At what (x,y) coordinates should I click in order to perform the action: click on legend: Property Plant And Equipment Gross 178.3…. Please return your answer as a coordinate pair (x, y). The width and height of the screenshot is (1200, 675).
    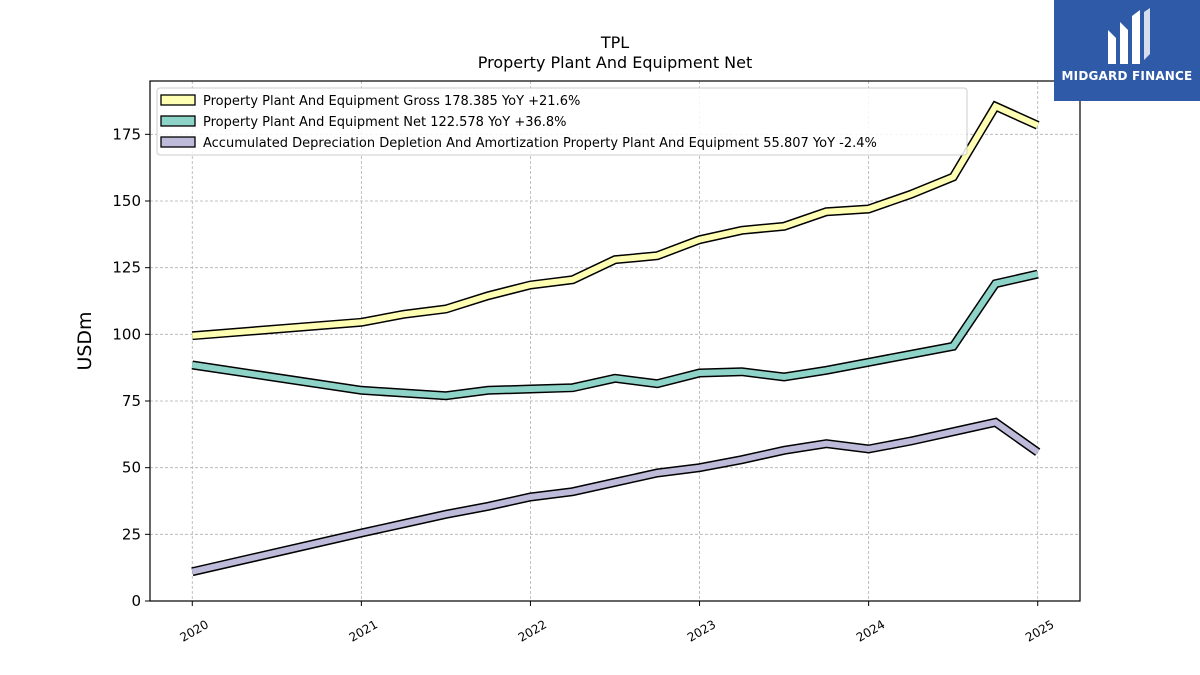
    Looking at the image, I should click on (562, 121).